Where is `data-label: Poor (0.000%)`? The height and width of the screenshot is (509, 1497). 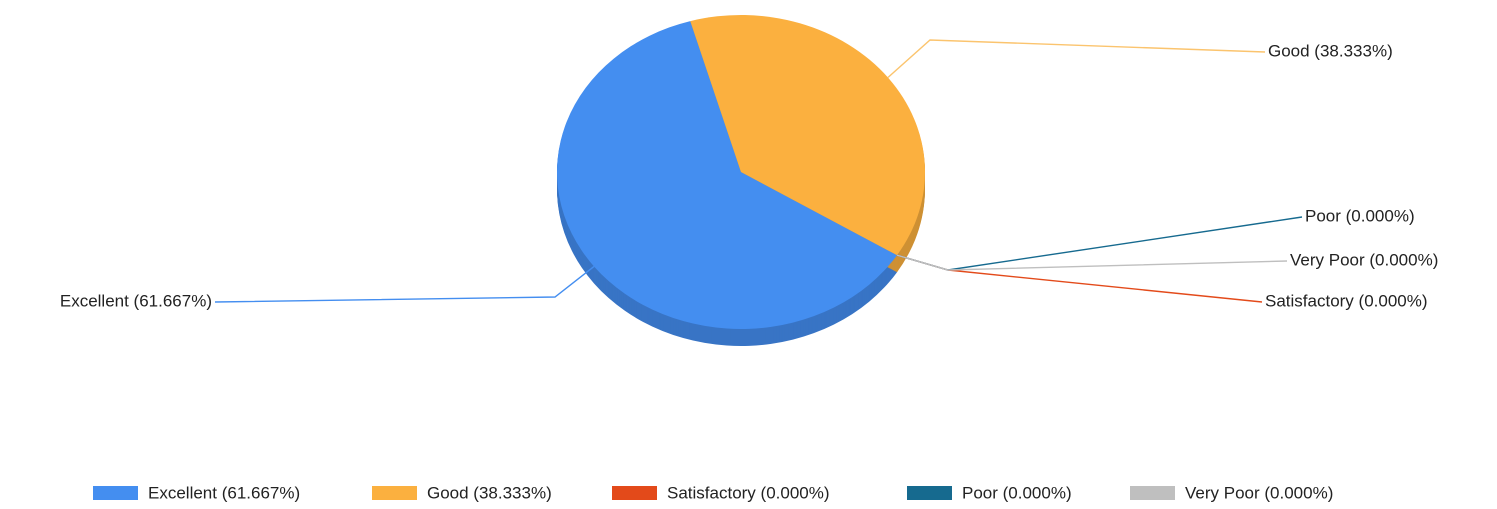 data-label: Poor (0.000%) is located at coordinates (1360, 215).